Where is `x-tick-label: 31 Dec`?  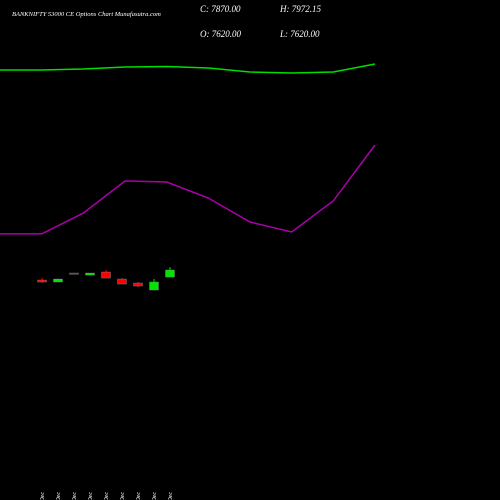 x-tick-label: 31 Dec is located at coordinates (171, 496).